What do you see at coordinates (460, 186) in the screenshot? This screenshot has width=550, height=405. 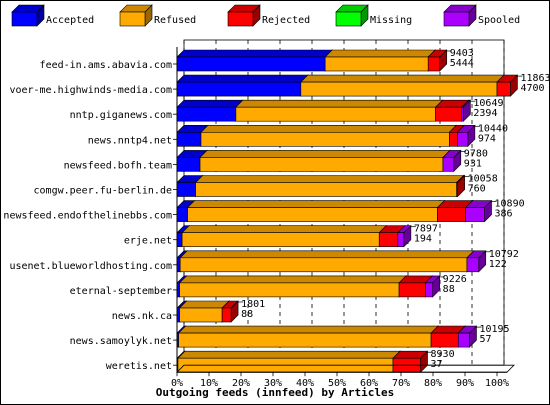 I see `bar-row-5-rejected` at bounding box center [460, 186].